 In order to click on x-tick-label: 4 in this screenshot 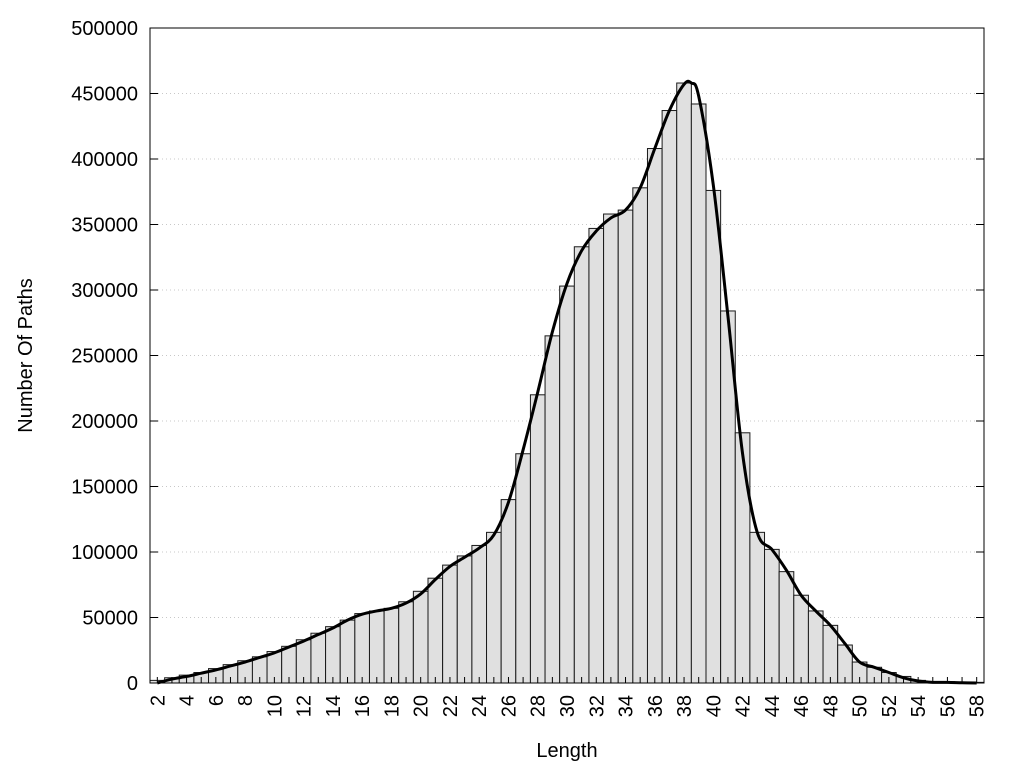, I will do `click(188, 700)`.